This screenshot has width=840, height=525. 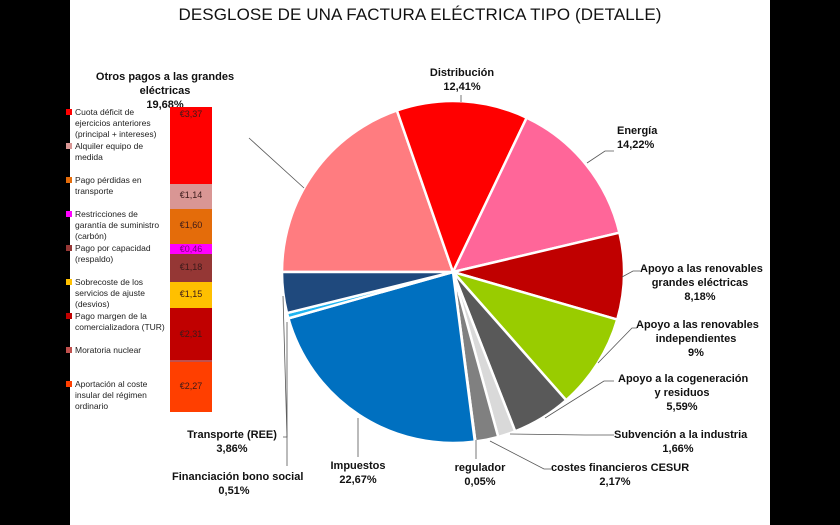 What do you see at coordinates (238, 484) in the screenshot?
I see `label-bono-social: Financiación bono social 0,51%` at bounding box center [238, 484].